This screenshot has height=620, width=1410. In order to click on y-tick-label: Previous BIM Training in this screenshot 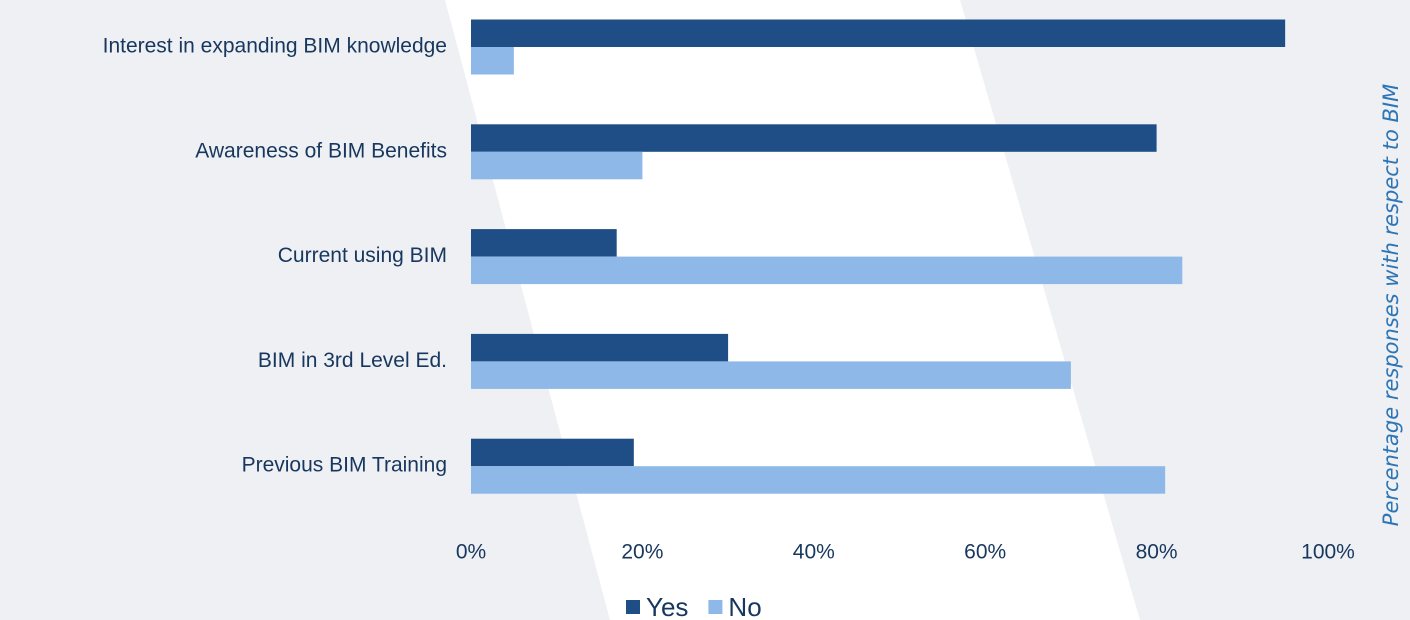, I will do `click(344, 465)`.